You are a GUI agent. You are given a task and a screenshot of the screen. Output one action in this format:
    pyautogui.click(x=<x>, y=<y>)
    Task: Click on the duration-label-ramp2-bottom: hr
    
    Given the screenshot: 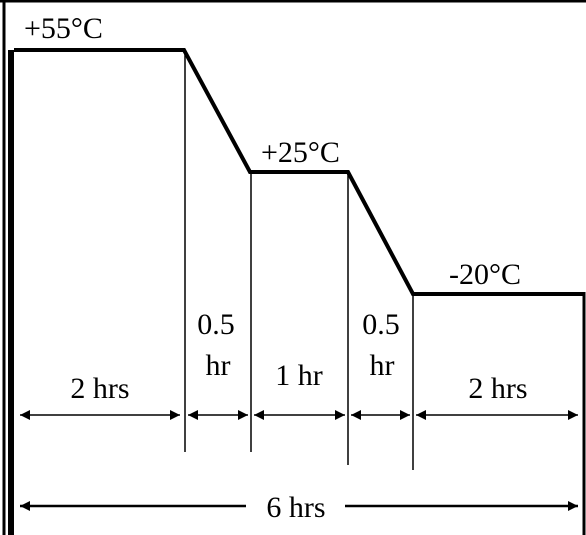 What is the action you would take?
    pyautogui.click(x=382, y=365)
    